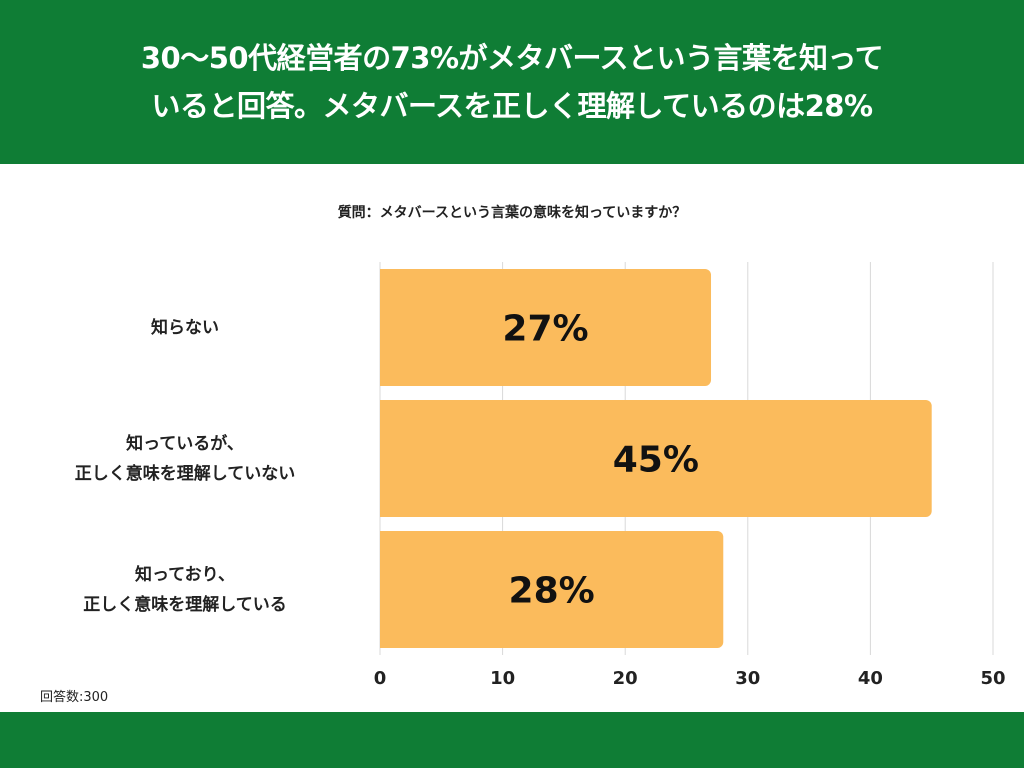 This screenshot has width=1024, height=768. Describe the element at coordinates (185, 574) in the screenshot. I see `category-label-line: 知っており、` at that location.